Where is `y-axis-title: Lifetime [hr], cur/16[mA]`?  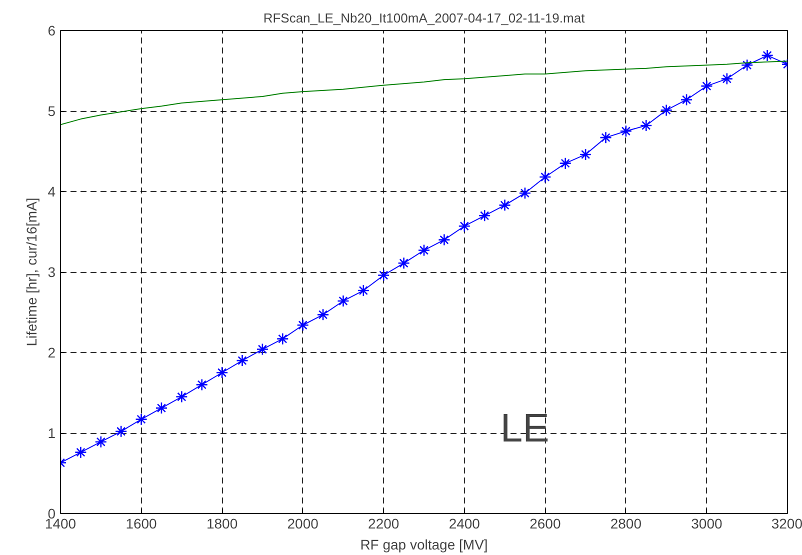
y-axis-title: Lifetime [hr], cur/16[mA] is located at coordinates (32, 272).